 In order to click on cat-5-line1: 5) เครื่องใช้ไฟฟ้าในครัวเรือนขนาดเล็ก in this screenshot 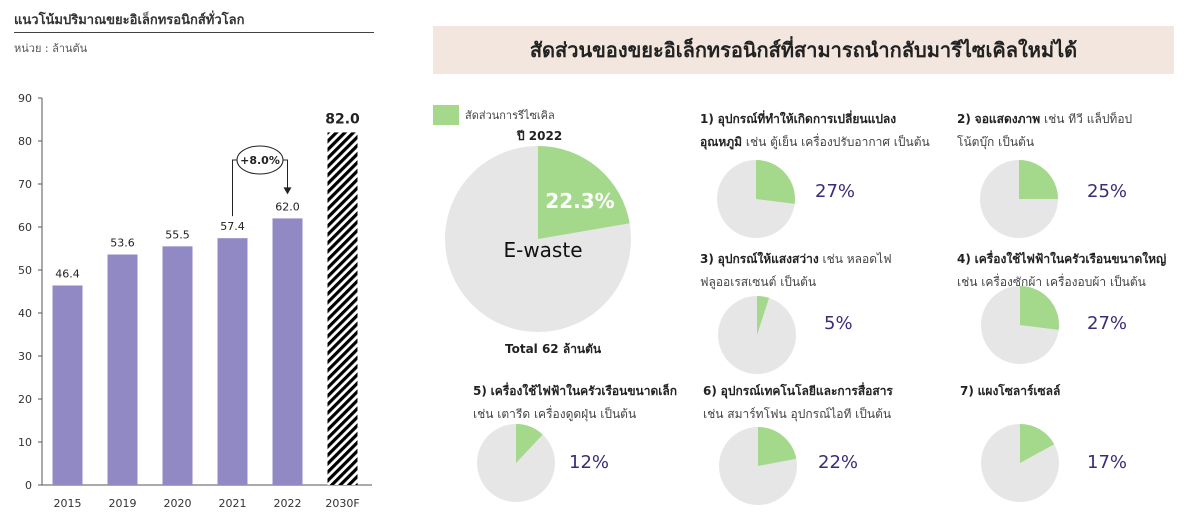, I will do `click(575, 391)`.